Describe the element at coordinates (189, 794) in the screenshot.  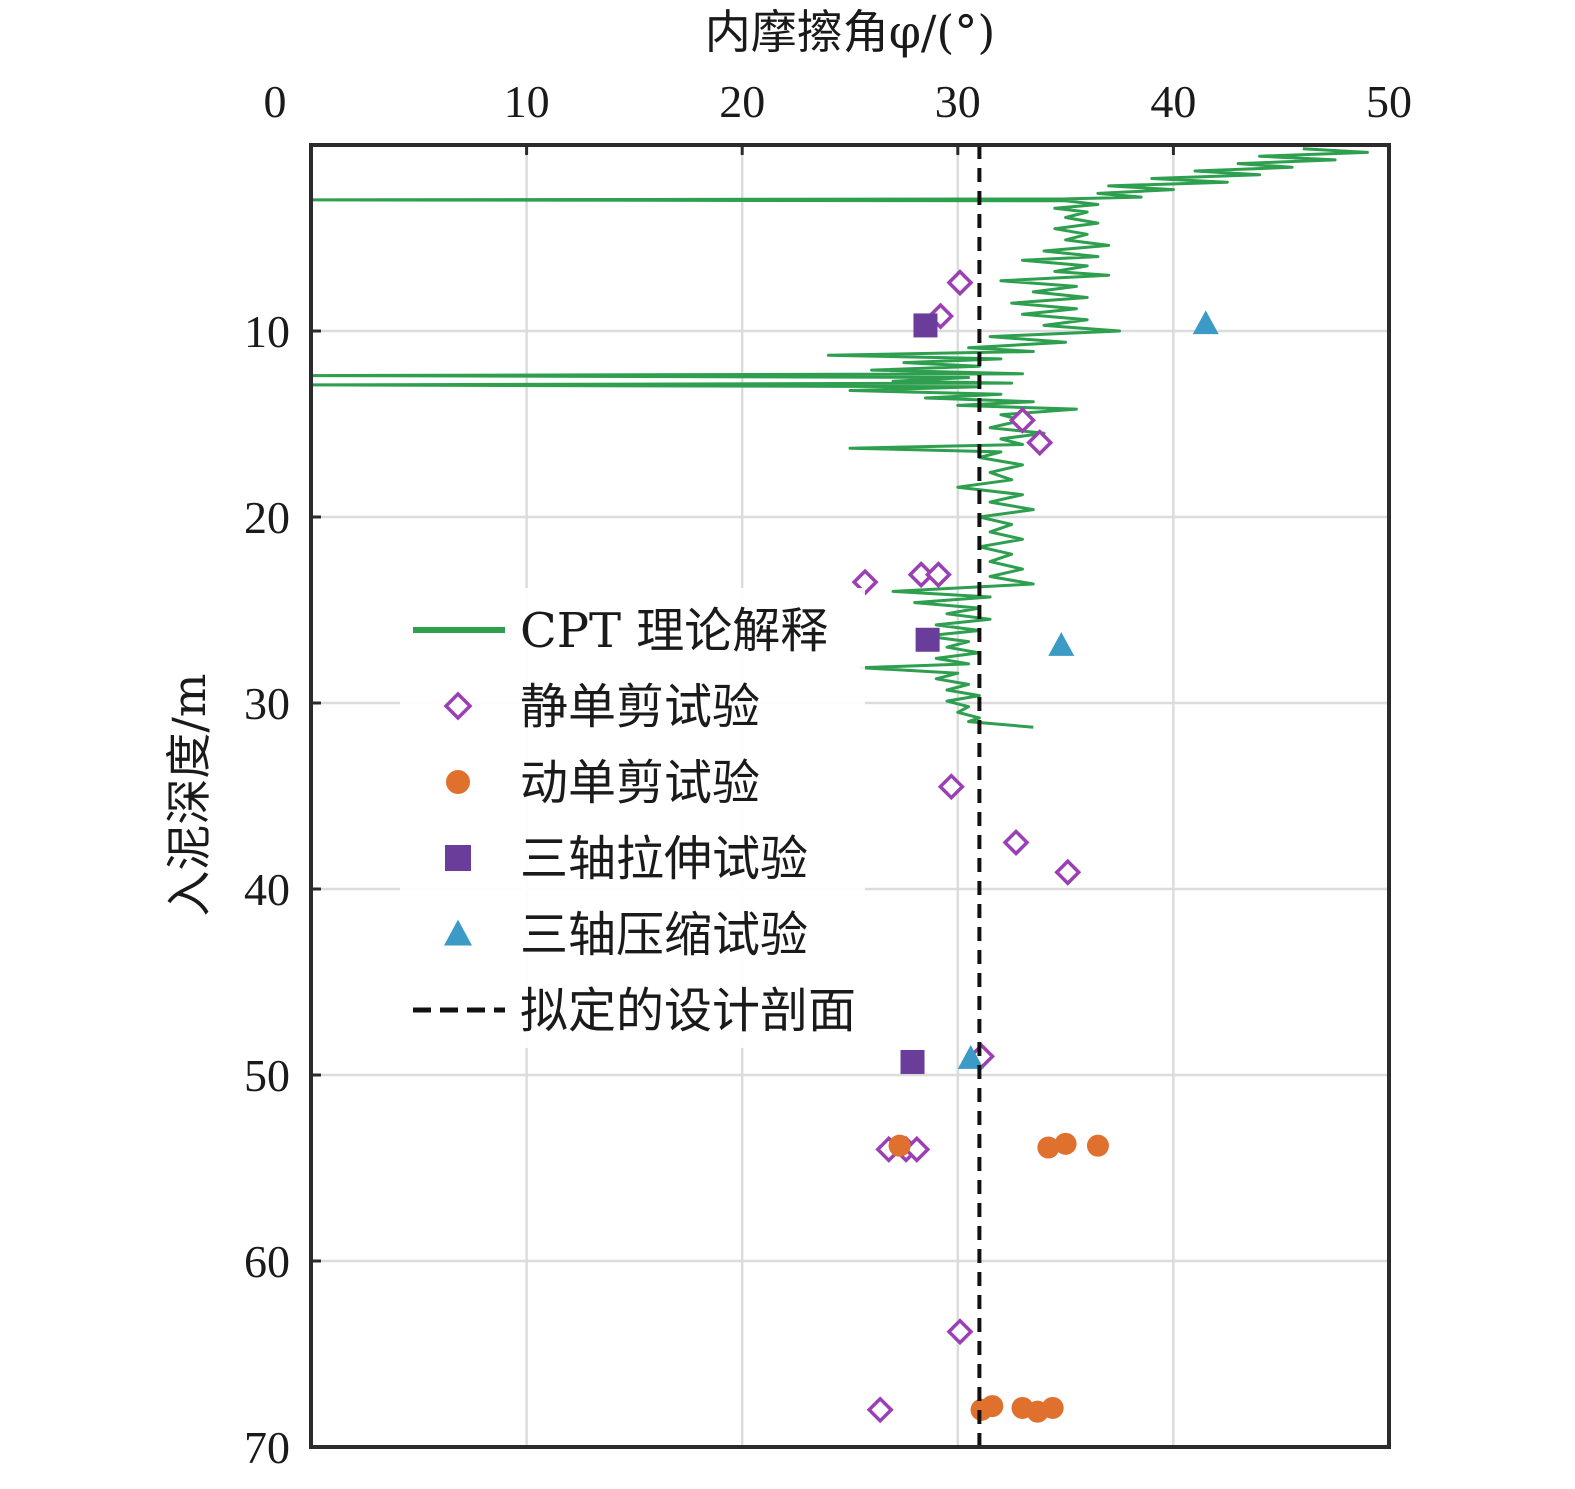
I see `y-axis-title: 入泥深度/m` at that location.